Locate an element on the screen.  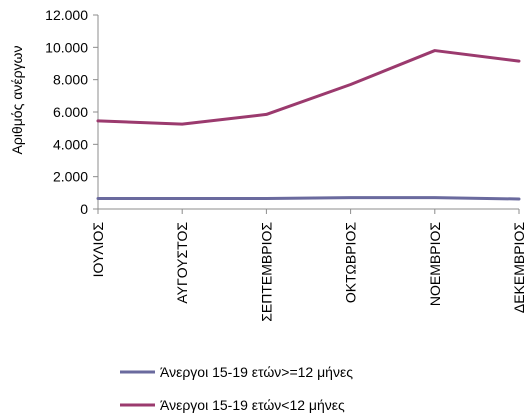
x-tick-label: ΟΚΤΩΒΡΙΟΣ is located at coordinates (351, 262).